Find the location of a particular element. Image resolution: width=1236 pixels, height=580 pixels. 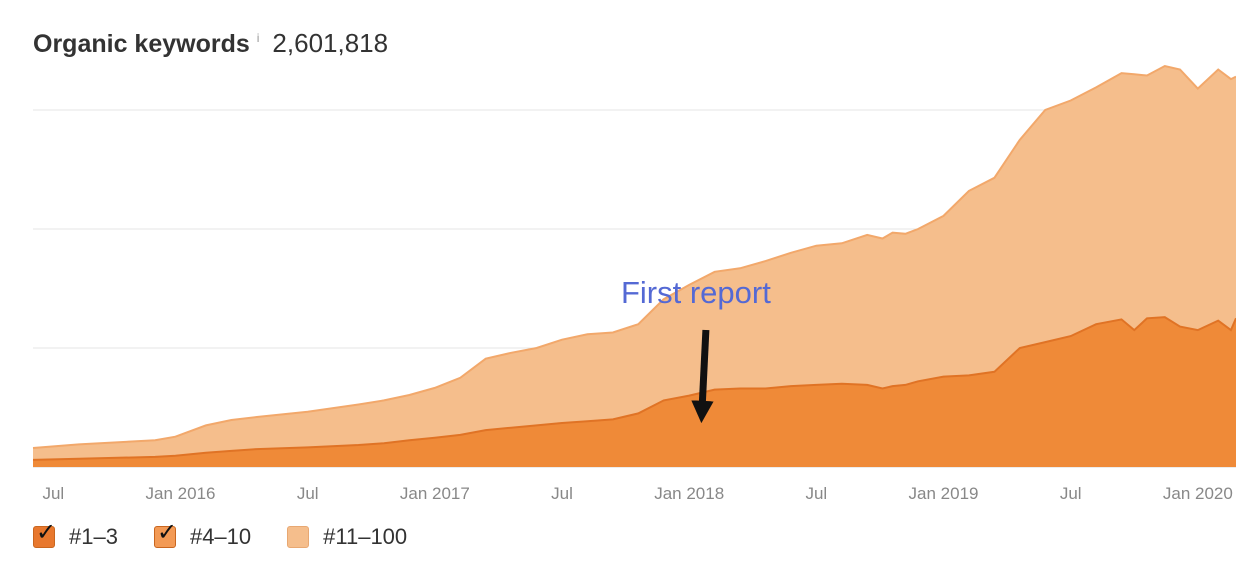

x-tick-label: Jan 2016 is located at coordinates (181, 493).